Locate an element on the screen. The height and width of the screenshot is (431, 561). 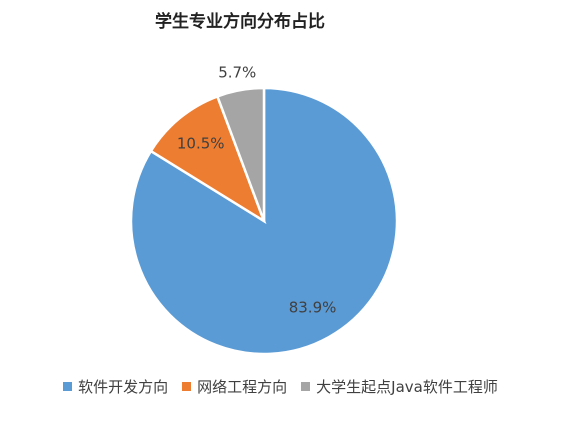
legend-item: 大学生起点Java软件工程师 is located at coordinates (399, 386).